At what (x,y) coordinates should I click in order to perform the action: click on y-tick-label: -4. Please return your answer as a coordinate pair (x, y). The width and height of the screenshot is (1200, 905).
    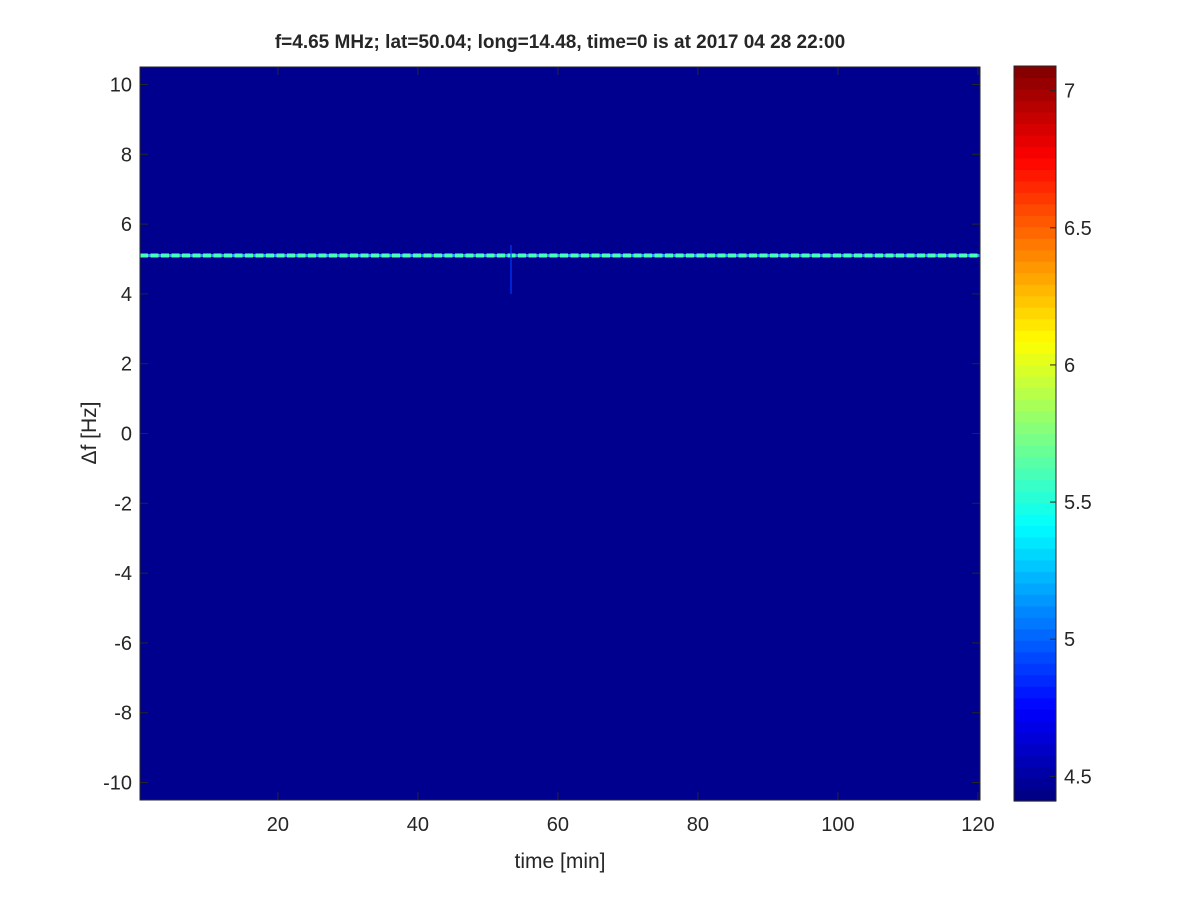
    Looking at the image, I should click on (123, 574).